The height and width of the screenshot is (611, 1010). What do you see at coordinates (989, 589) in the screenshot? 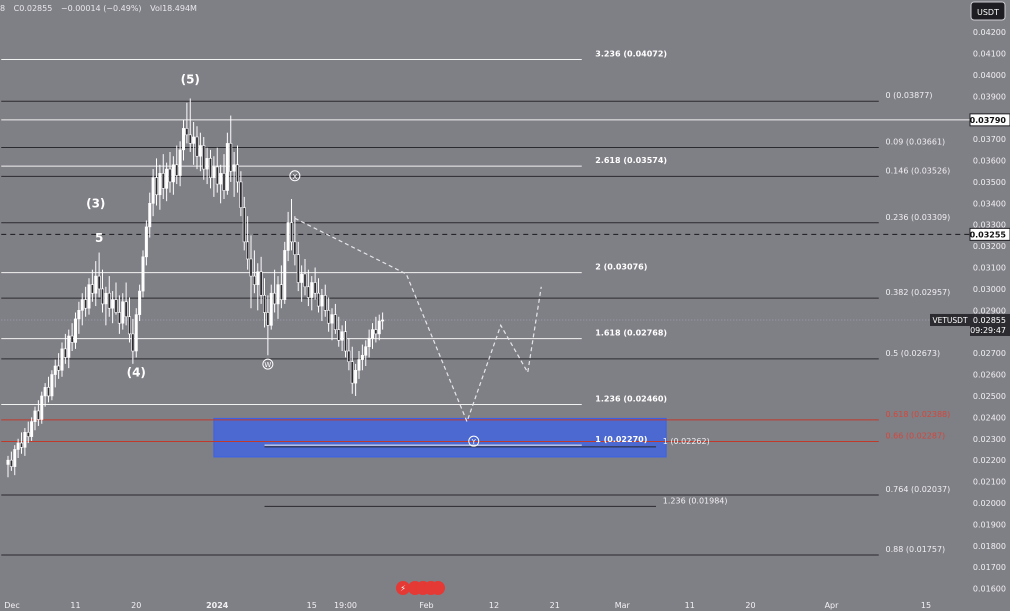
I see `y-tick-label: 0.01600` at bounding box center [989, 589].